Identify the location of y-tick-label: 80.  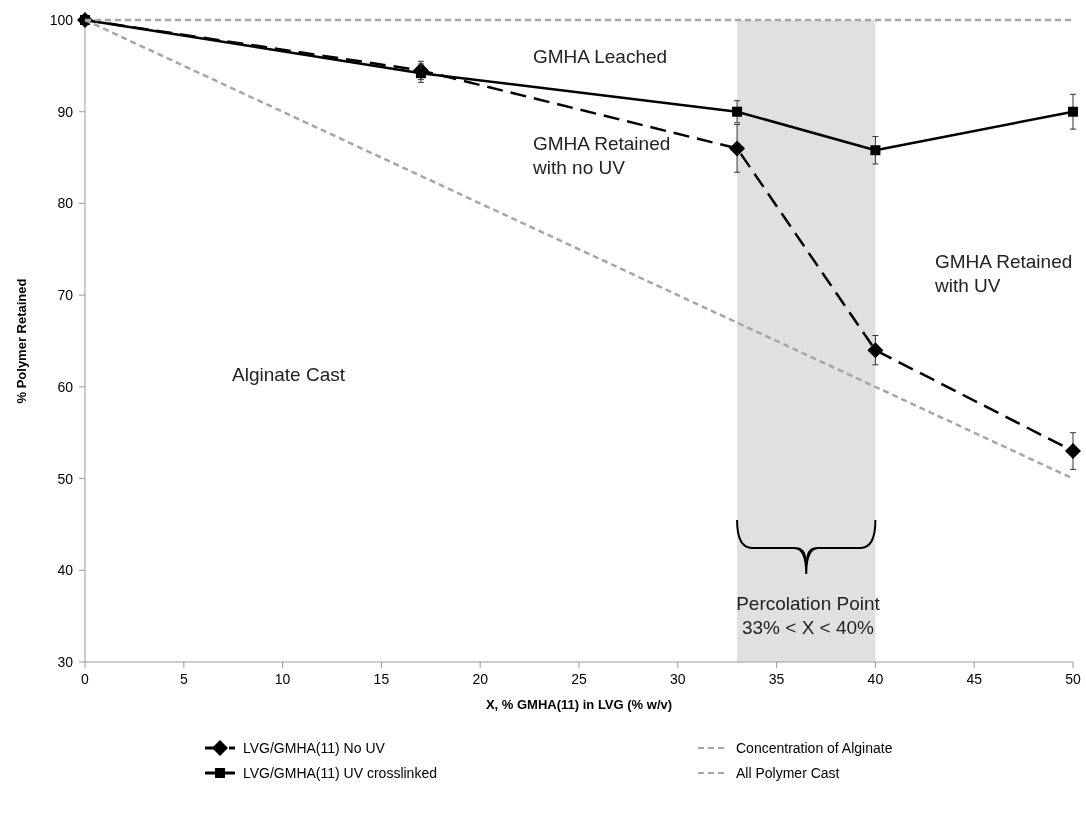
(65, 203).